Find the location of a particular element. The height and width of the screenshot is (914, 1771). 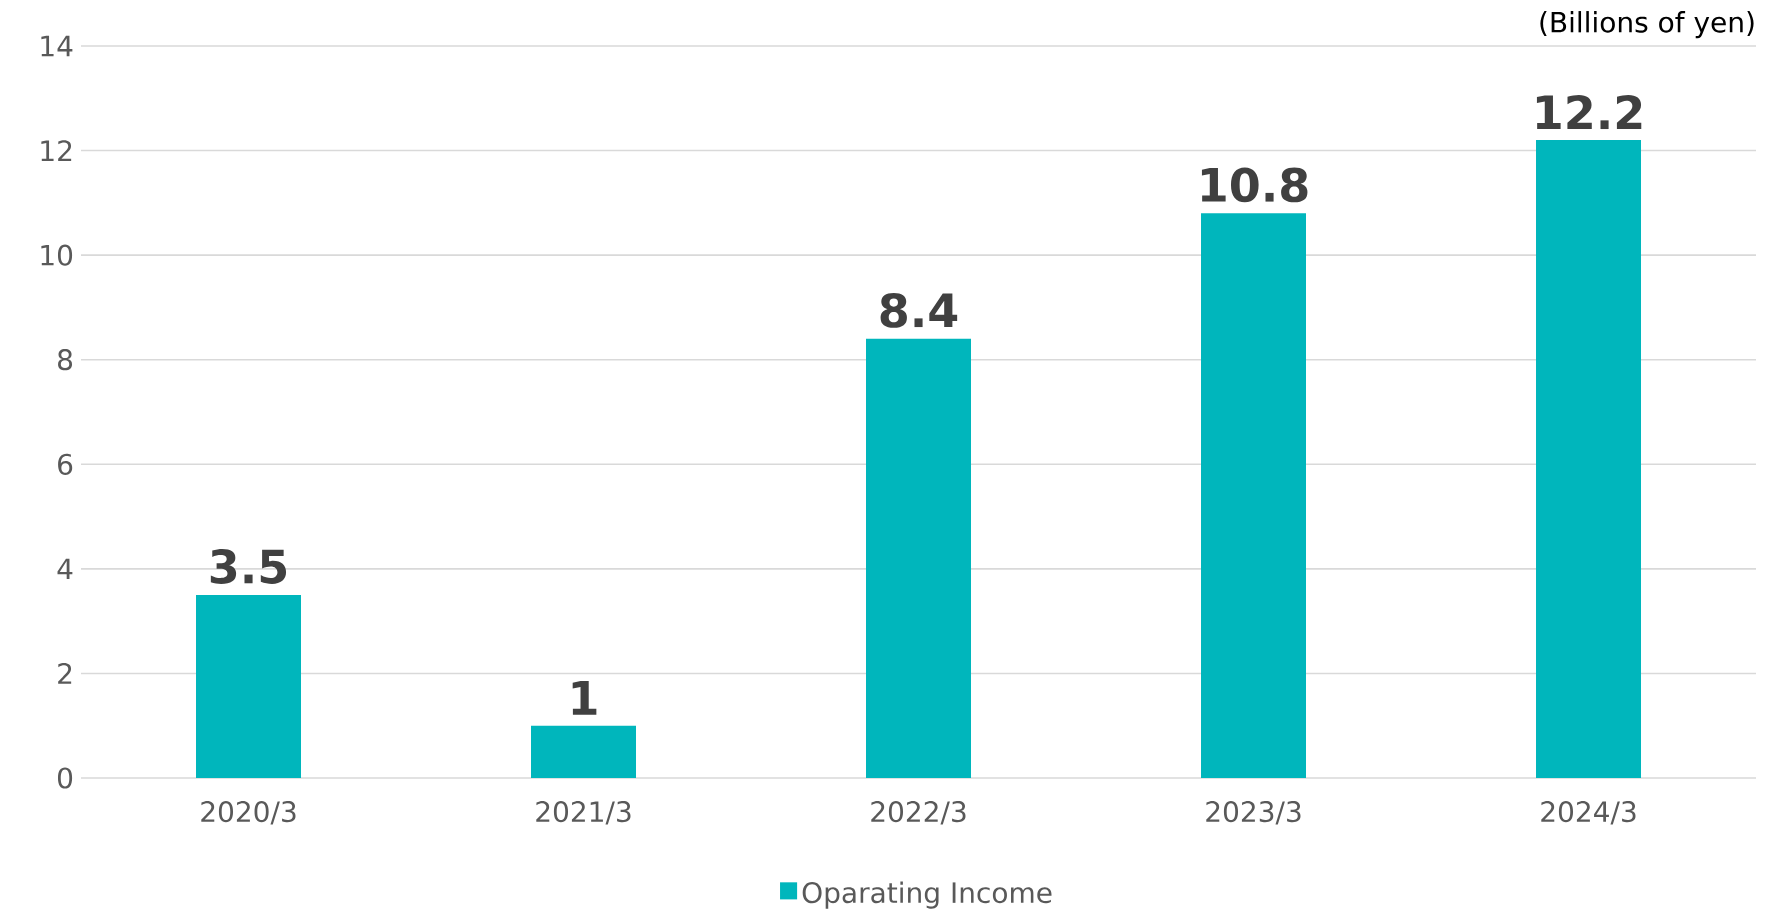

y-tick-label: 14 is located at coordinates (57, 46).